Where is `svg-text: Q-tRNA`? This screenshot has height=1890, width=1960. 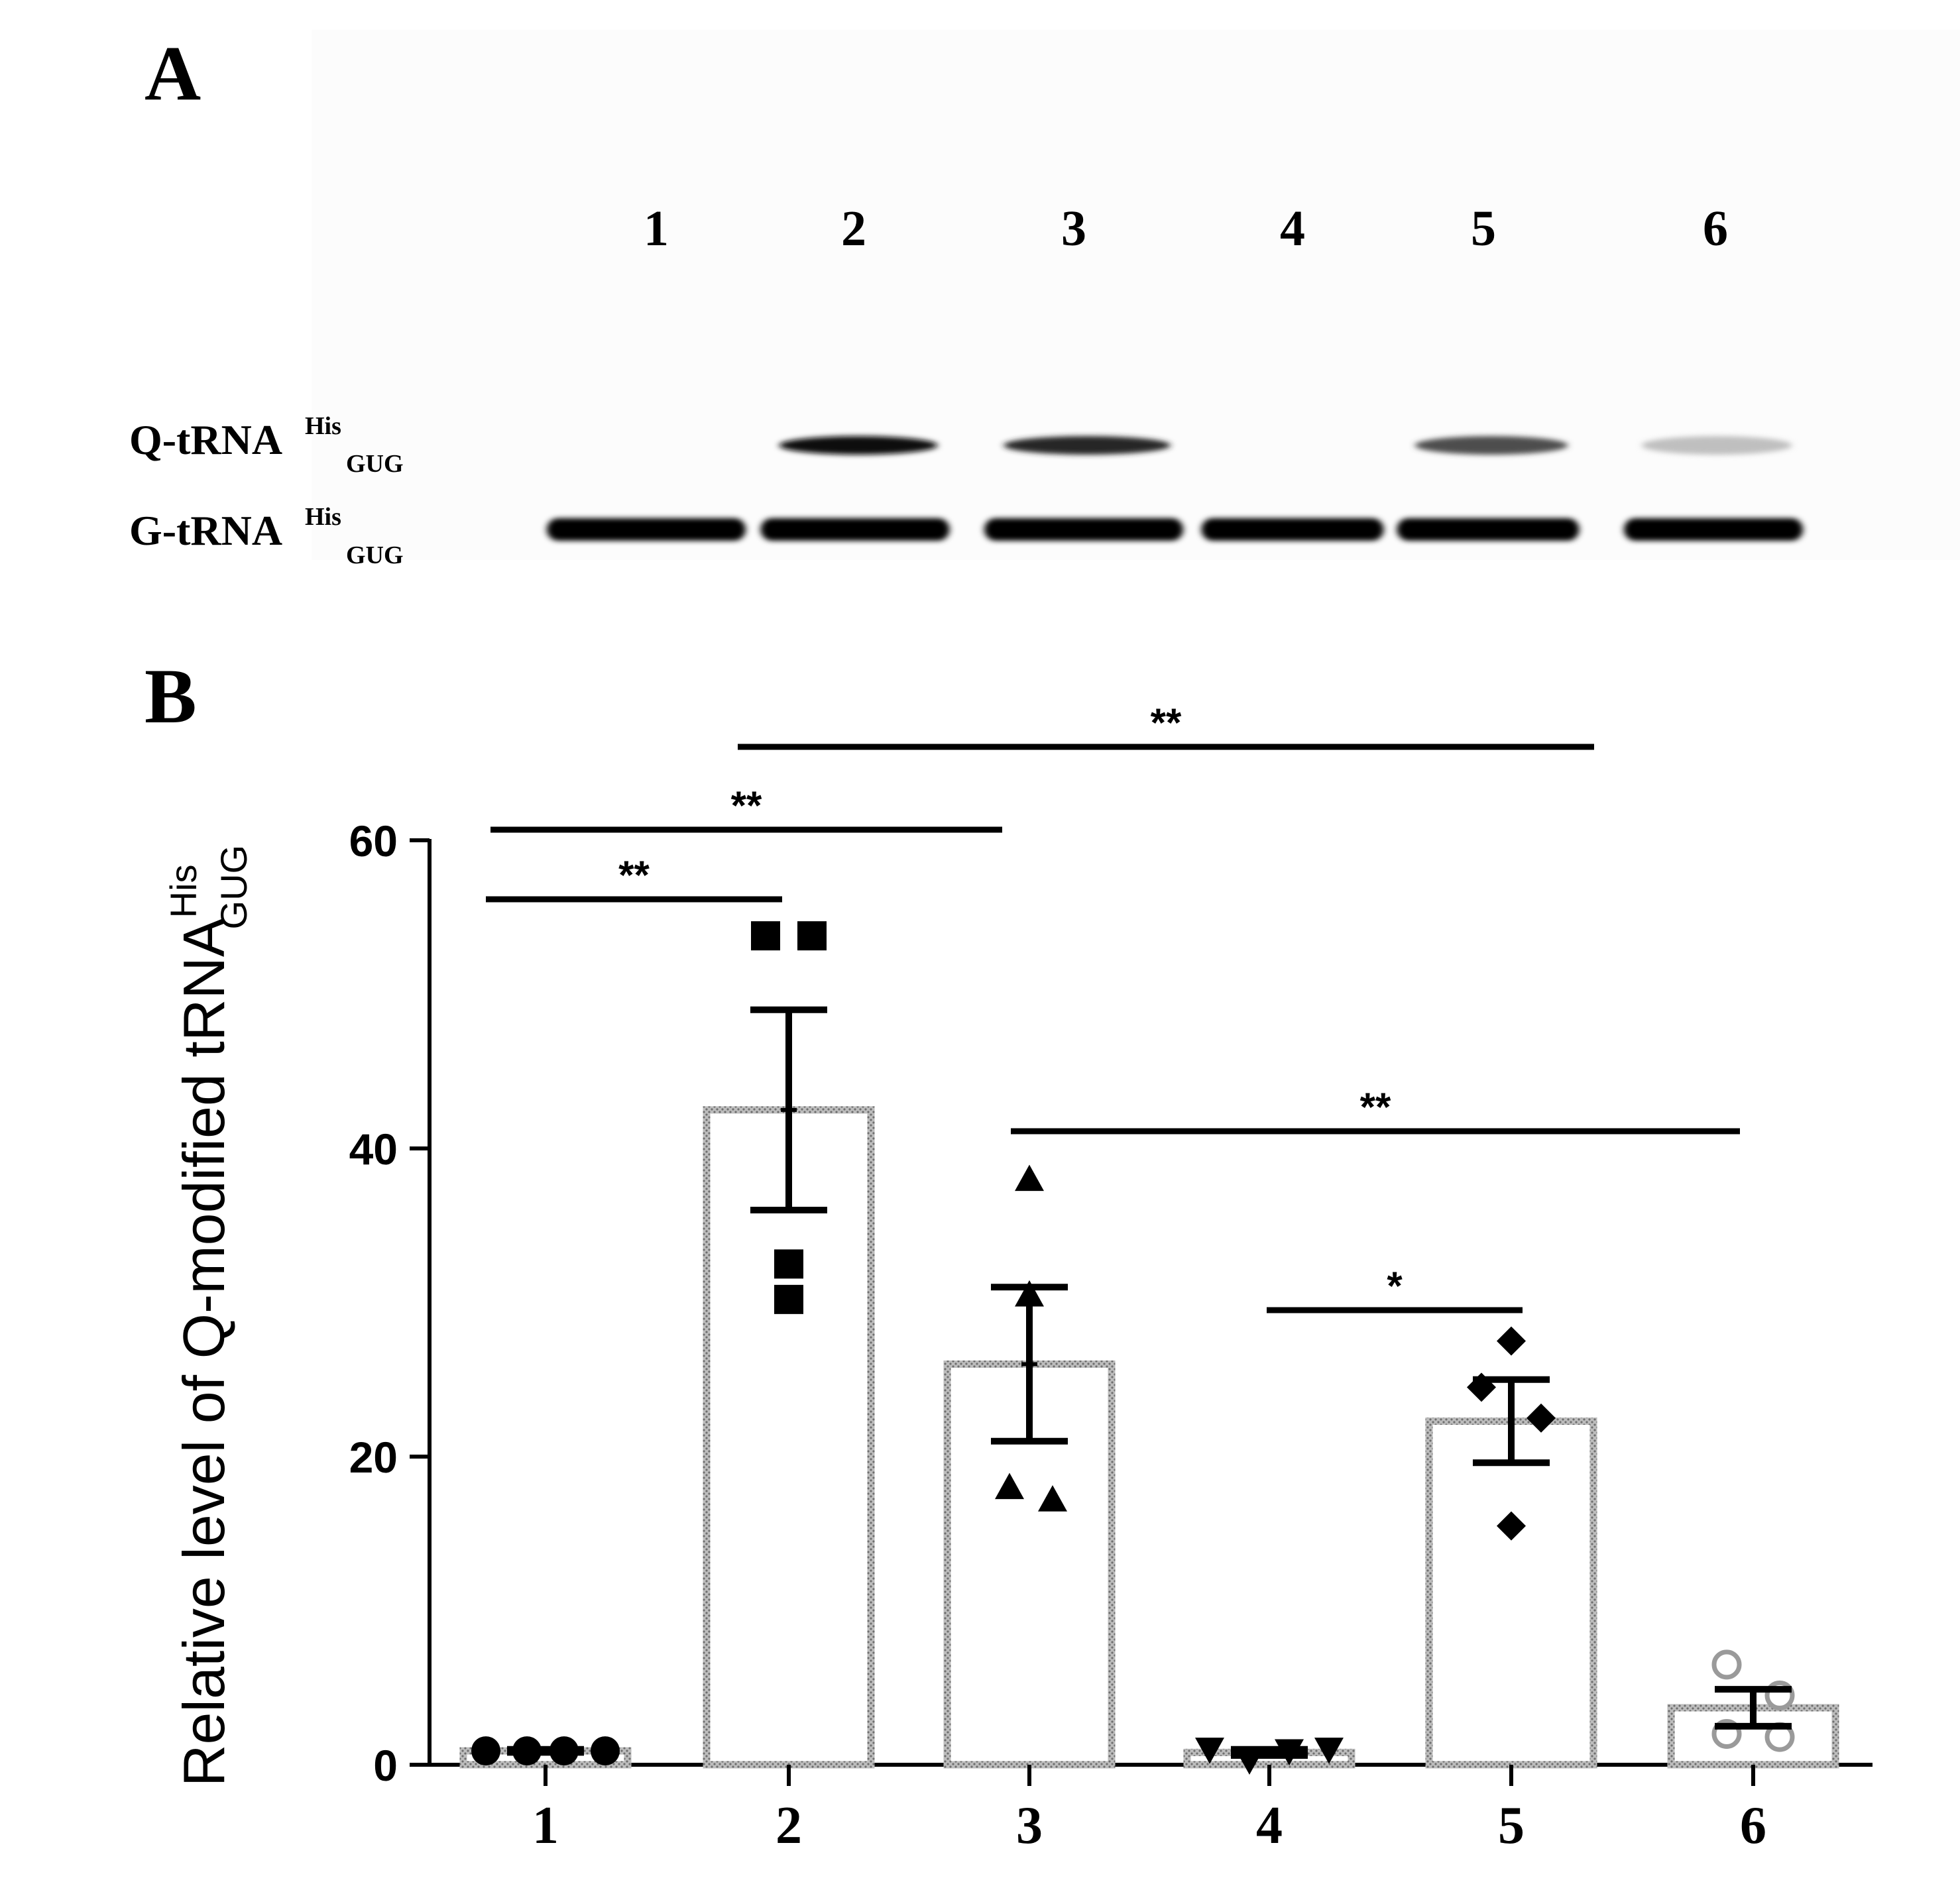
svg-text: Q-tRNA is located at coordinates (205, 439).